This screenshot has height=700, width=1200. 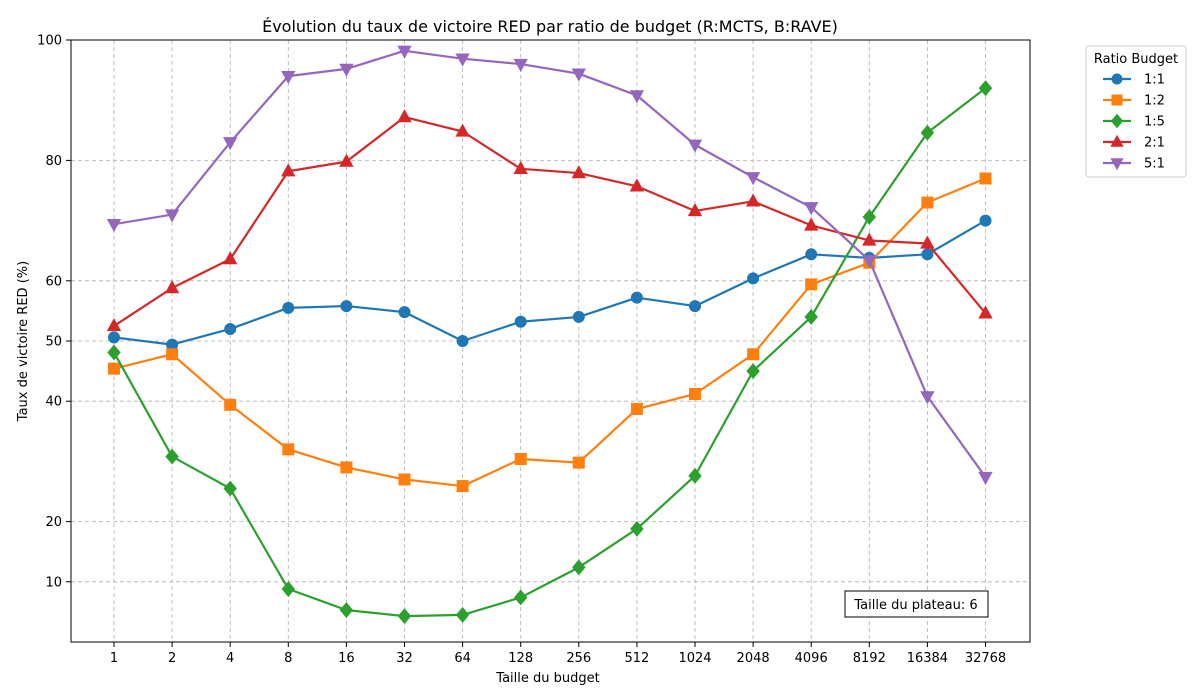 I want to click on legend-title: Ratio Budget, so click(x=1136, y=59).